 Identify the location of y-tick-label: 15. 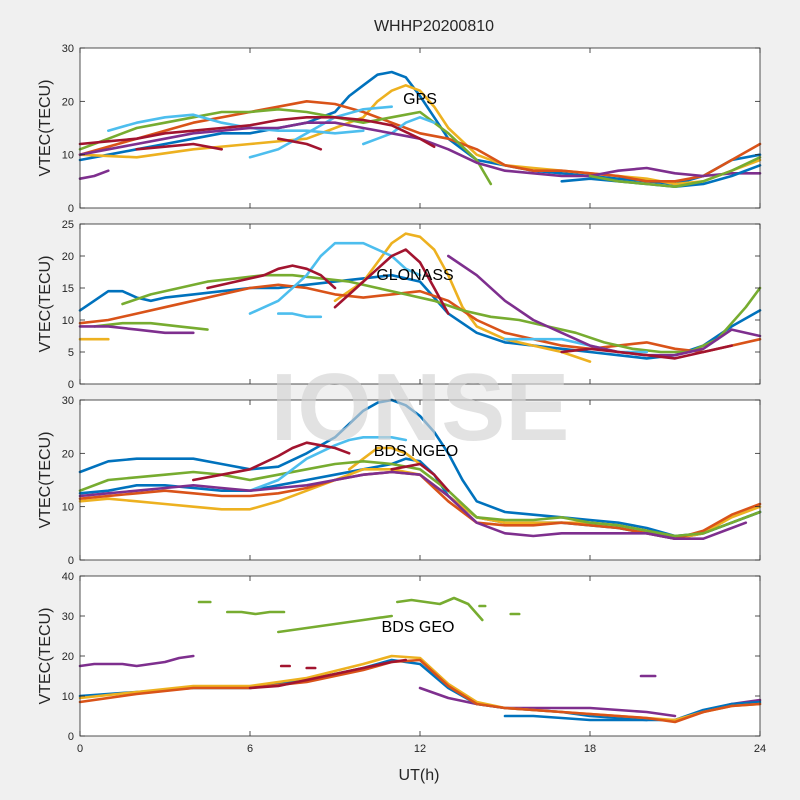
(68, 289).